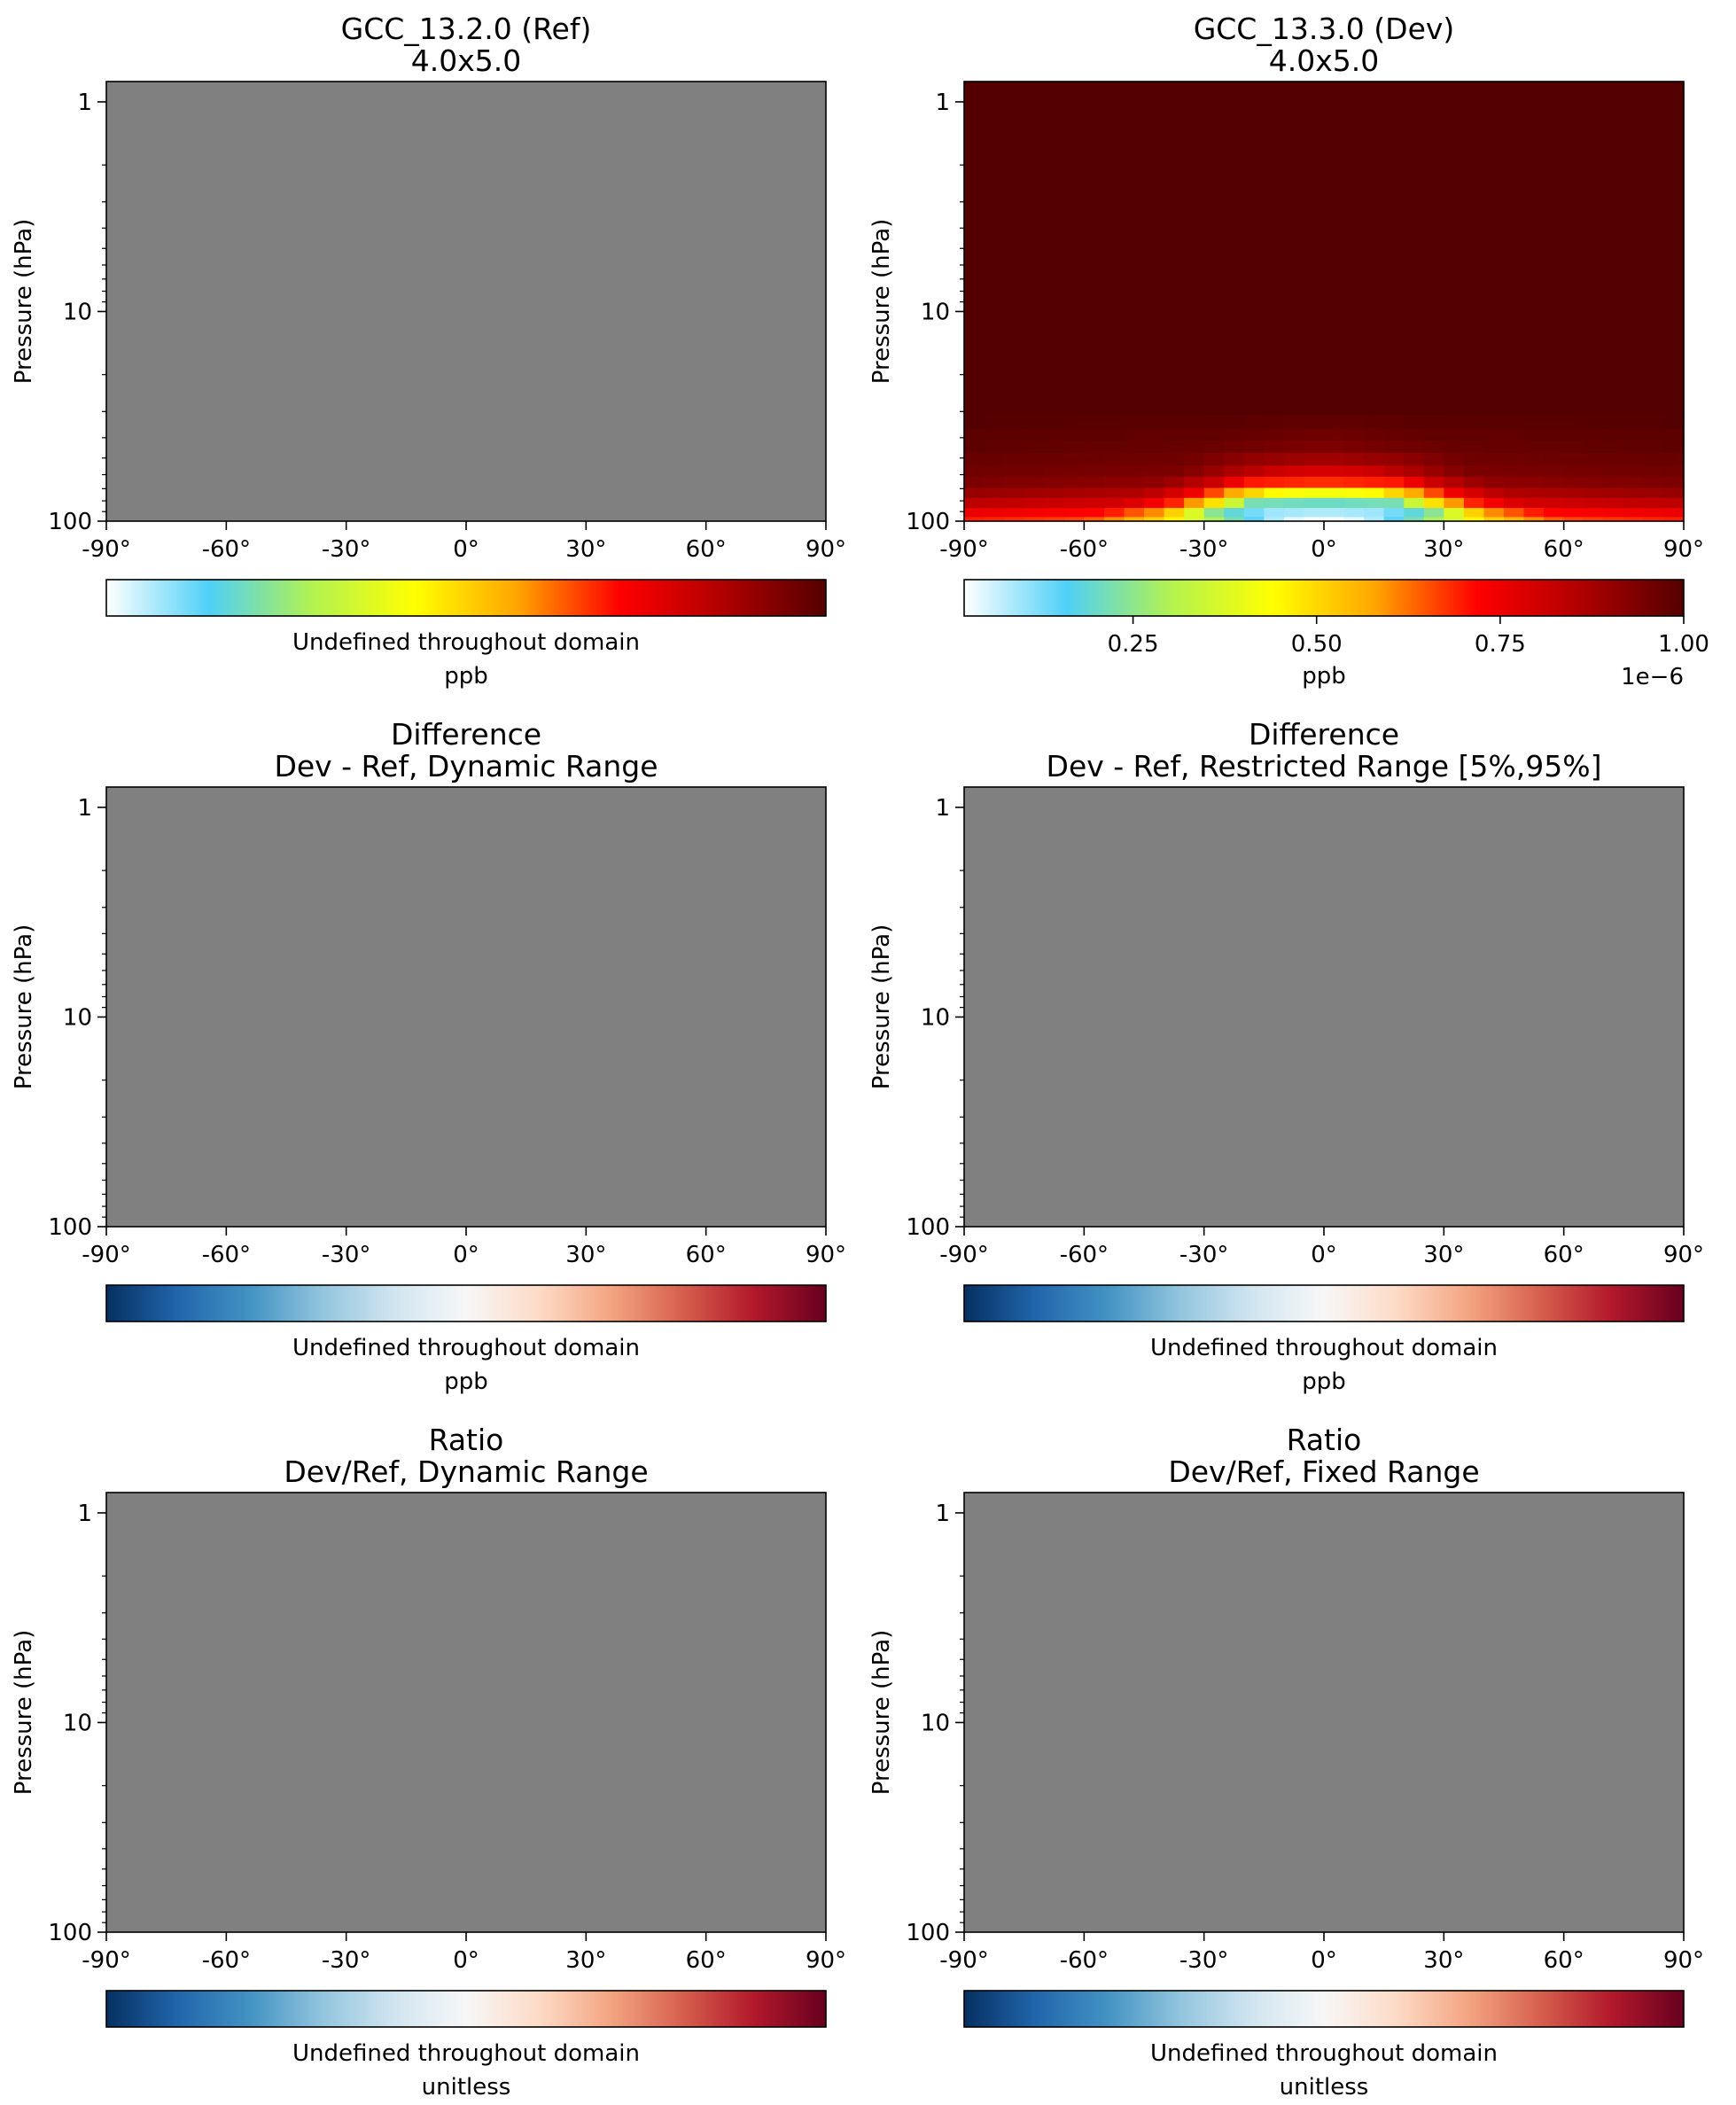  Describe the element at coordinates (1683, 1255) in the screenshot. I see `x-tick-label: 90°` at that location.